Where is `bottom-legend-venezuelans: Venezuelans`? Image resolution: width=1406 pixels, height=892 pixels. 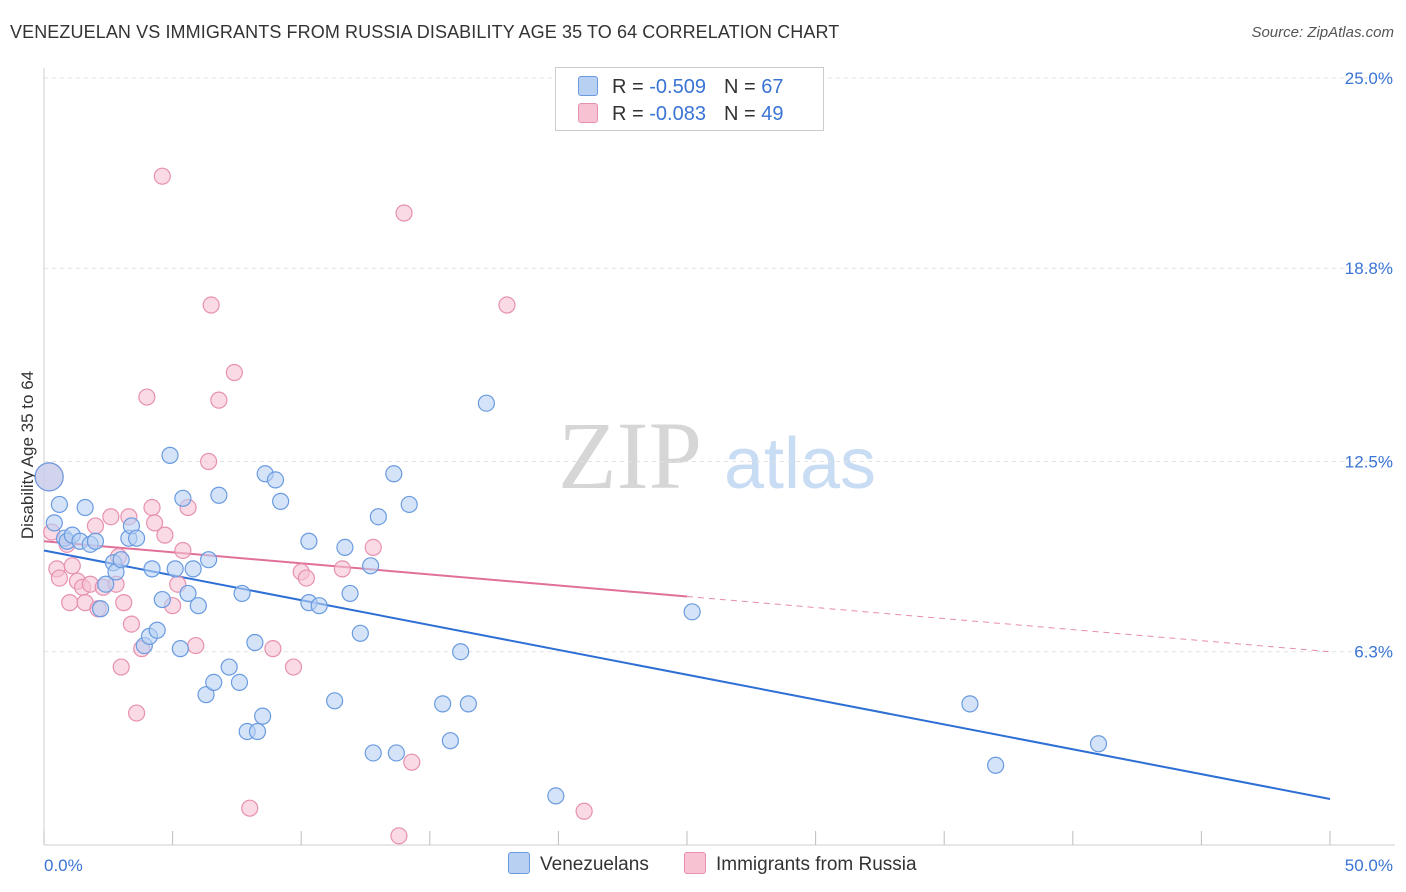
bottom-legend-venezuelans: Venezuelans is located at coordinates (578, 864).